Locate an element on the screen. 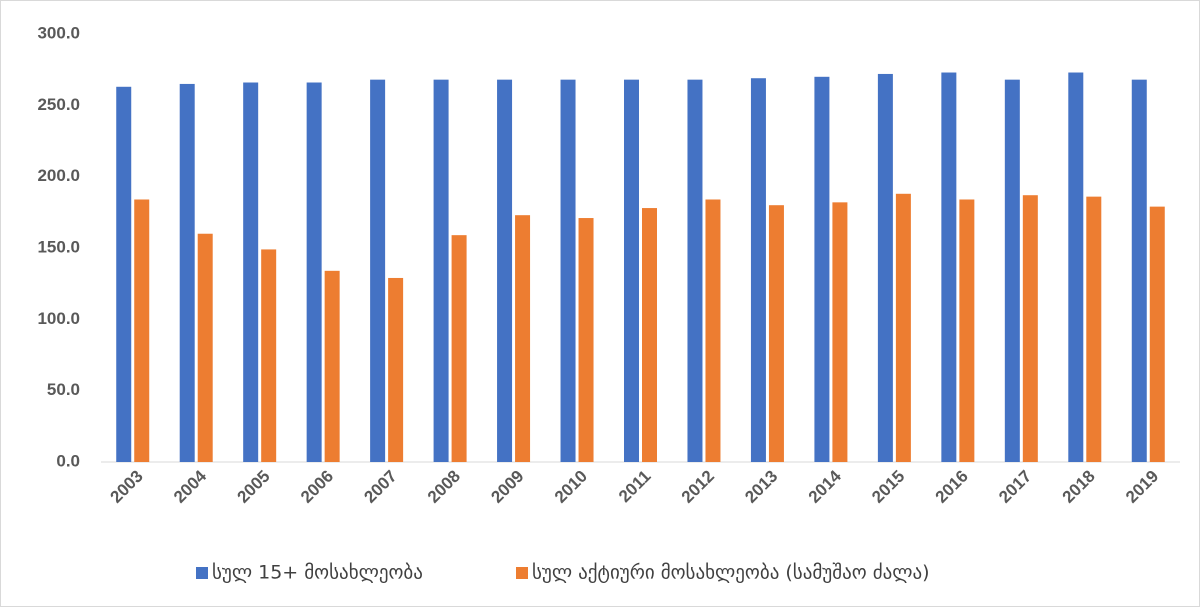  y-tick-label: 150.0 is located at coordinates (58, 246).